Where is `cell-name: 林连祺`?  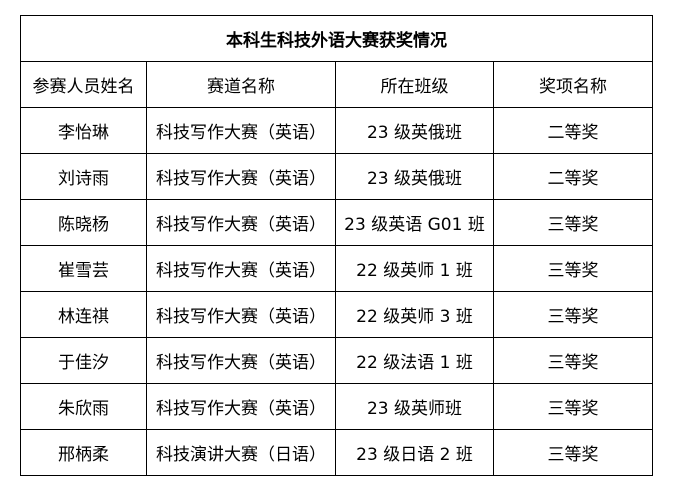
cell-name: 林连祺 is located at coordinates (83, 314).